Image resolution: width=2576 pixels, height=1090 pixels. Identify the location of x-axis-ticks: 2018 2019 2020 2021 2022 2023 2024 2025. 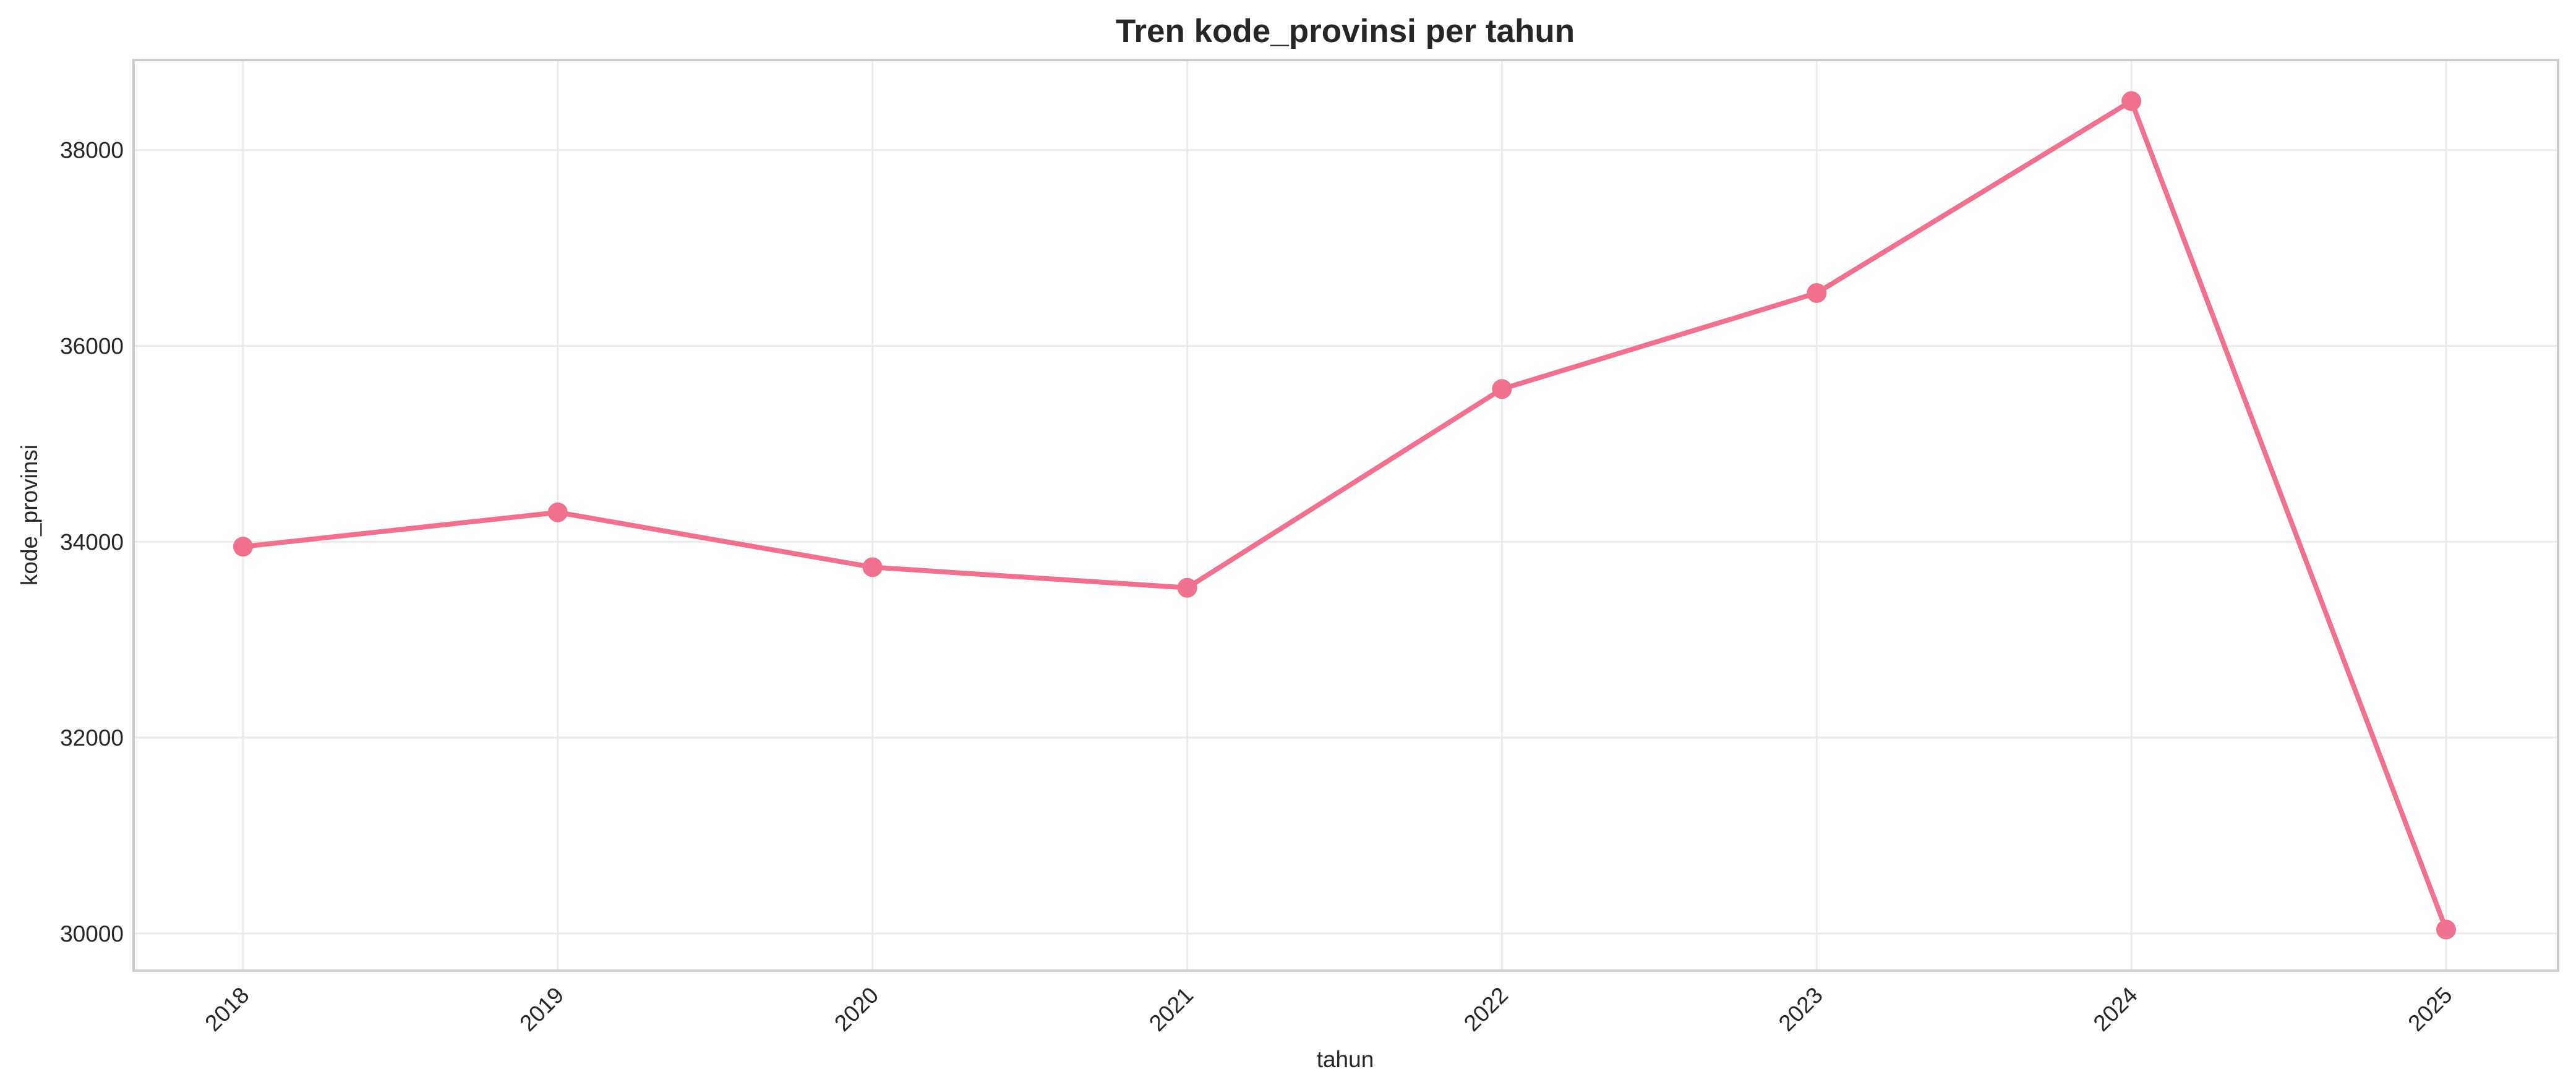
(1329, 1009).